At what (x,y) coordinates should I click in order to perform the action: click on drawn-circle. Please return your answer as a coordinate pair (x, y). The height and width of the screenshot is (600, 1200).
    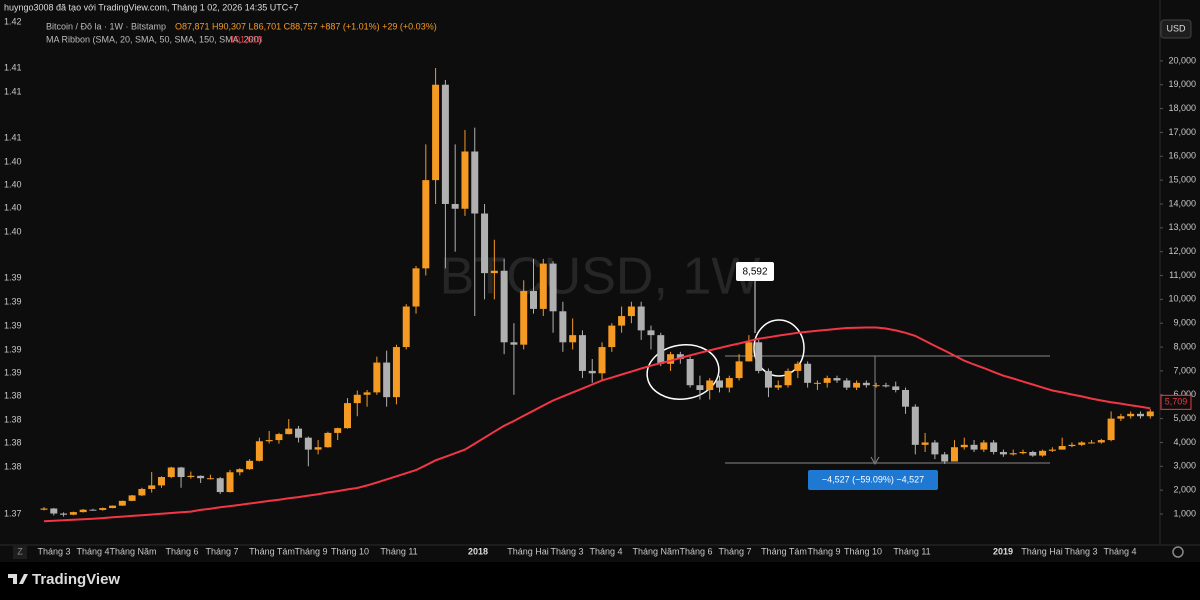
    Looking at the image, I should click on (683, 372).